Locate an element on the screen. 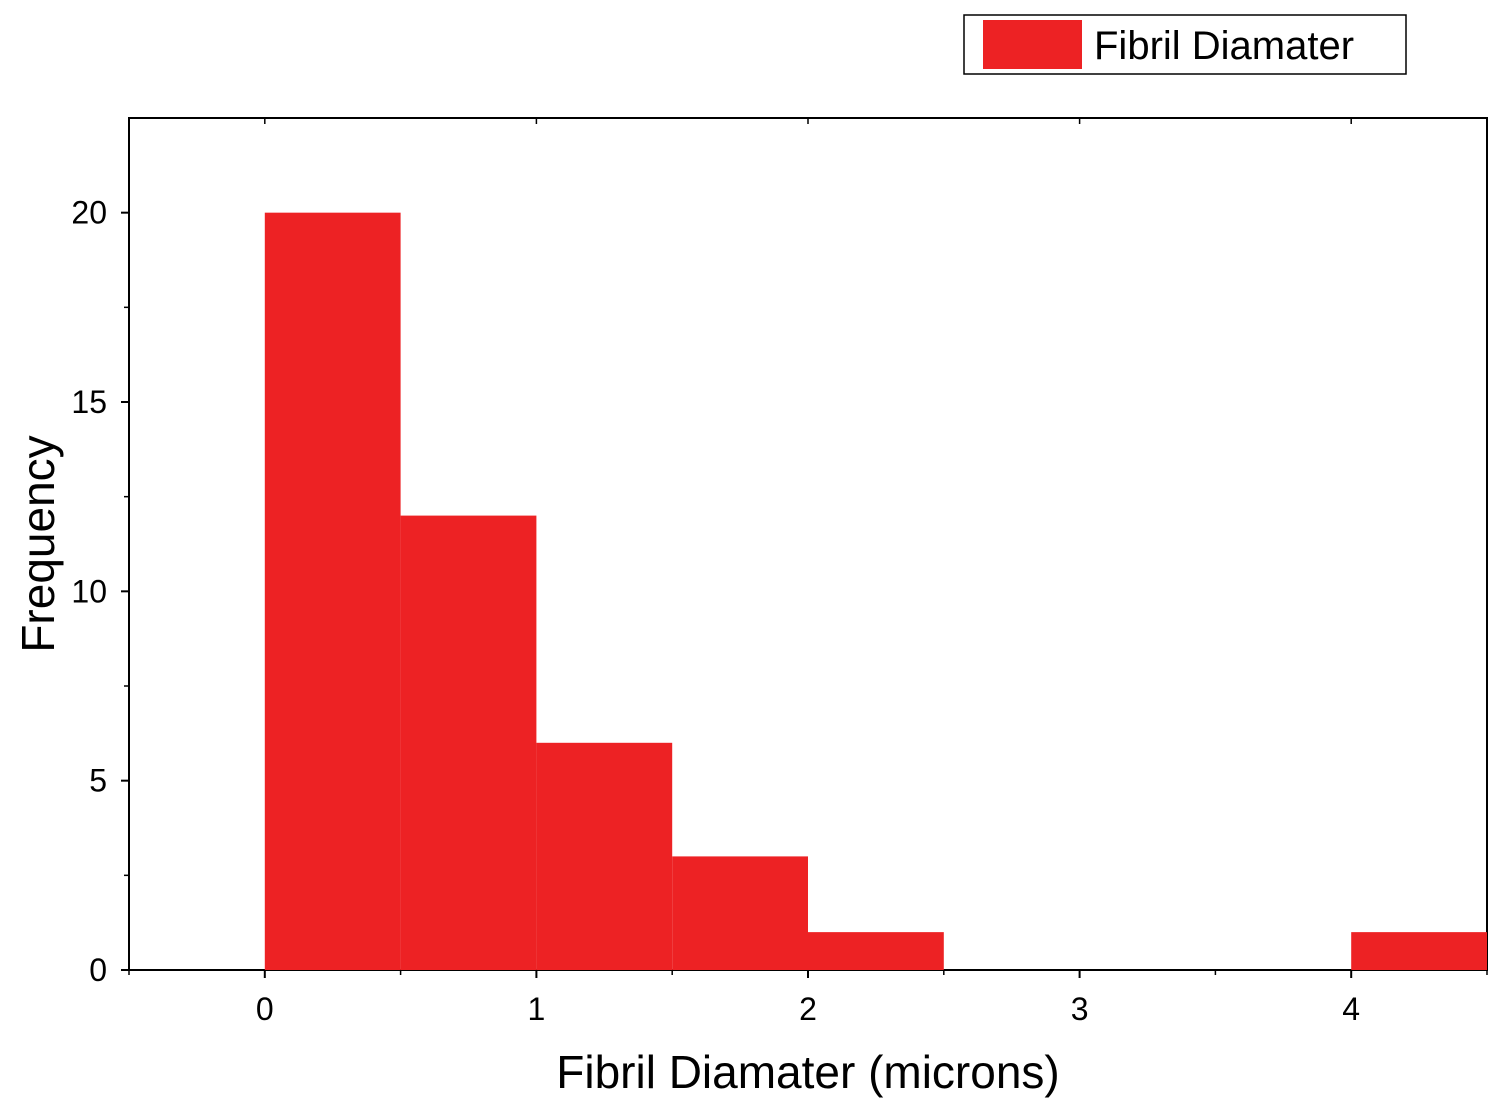 This screenshot has width=1500, height=1107. legend: Fibril Diamater is located at coordinates (1185, 44).